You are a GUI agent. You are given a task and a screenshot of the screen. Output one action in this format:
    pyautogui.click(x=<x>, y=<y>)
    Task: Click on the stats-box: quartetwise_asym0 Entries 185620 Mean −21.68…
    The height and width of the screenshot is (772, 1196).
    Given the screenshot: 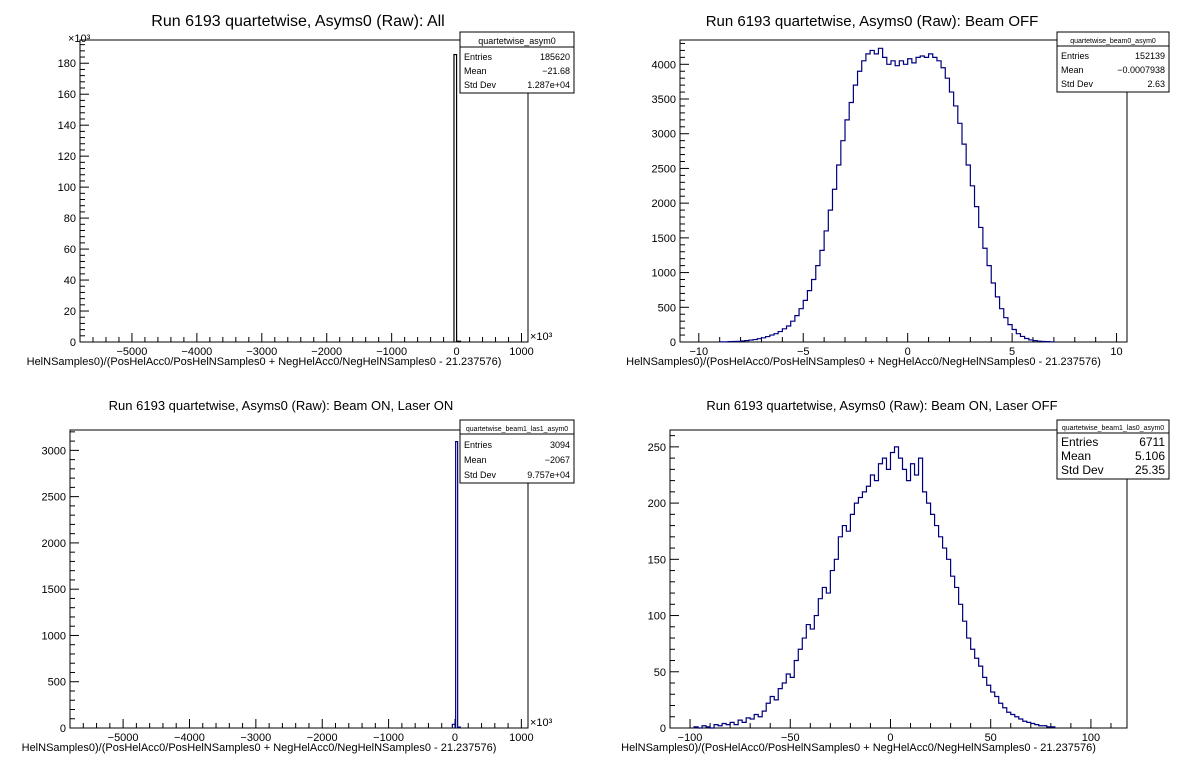 What is the action you would take?
    pyautogui.click(x=517, y=62)
    